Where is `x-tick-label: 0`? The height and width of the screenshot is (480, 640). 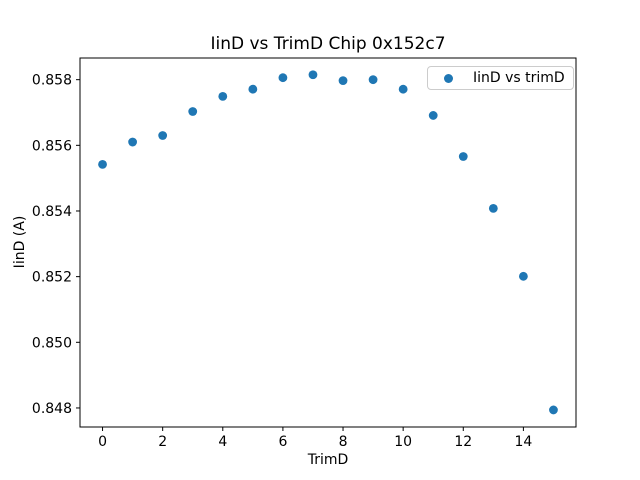
x-tick-label: 0 is located at coordinates (102, 442).